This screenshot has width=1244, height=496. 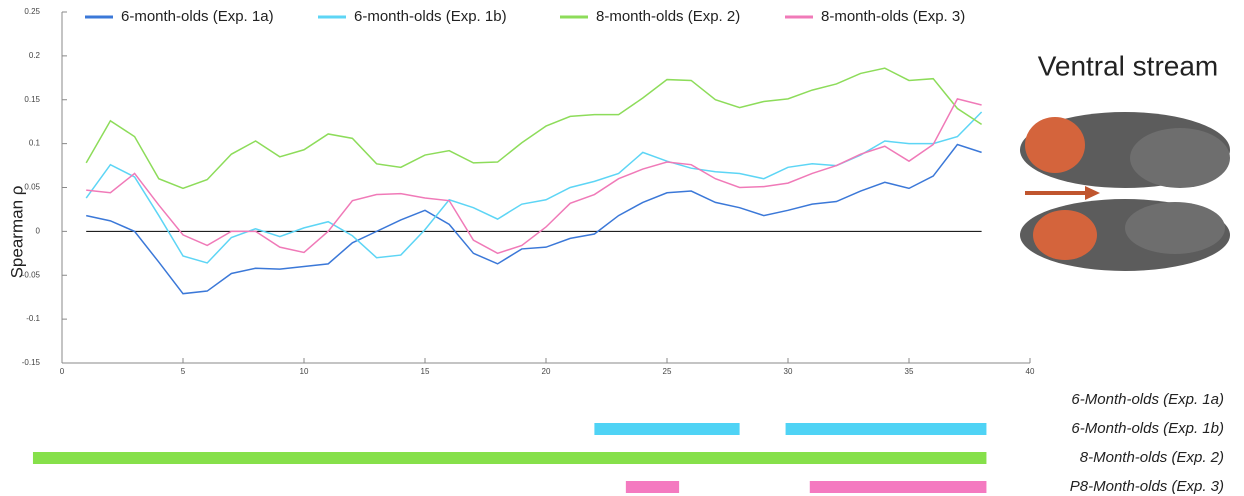 I want to click on legend-label: 8-month-olds (Exp. 3), so click(x=893, y=16).